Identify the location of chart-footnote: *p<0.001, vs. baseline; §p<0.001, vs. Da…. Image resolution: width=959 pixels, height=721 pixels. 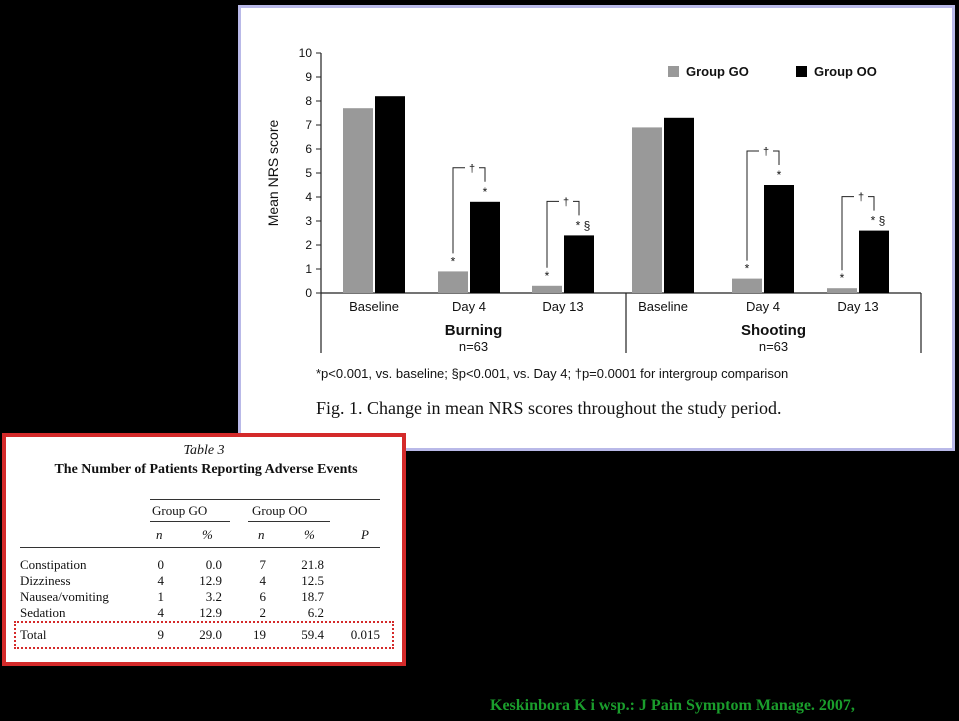
(552, 373).